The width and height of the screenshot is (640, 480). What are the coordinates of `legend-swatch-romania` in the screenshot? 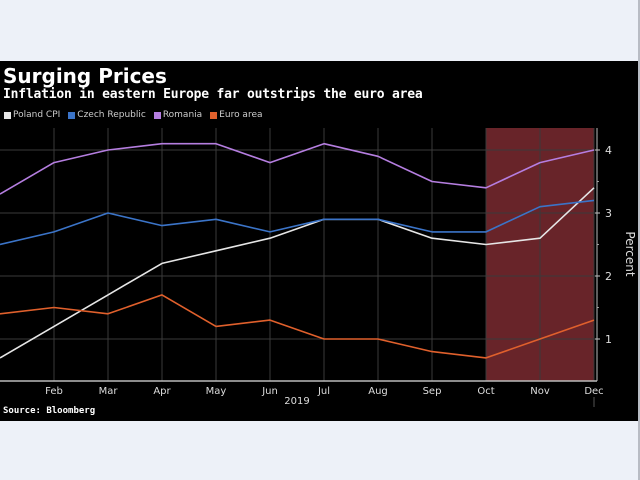 It's located at (157, 115).